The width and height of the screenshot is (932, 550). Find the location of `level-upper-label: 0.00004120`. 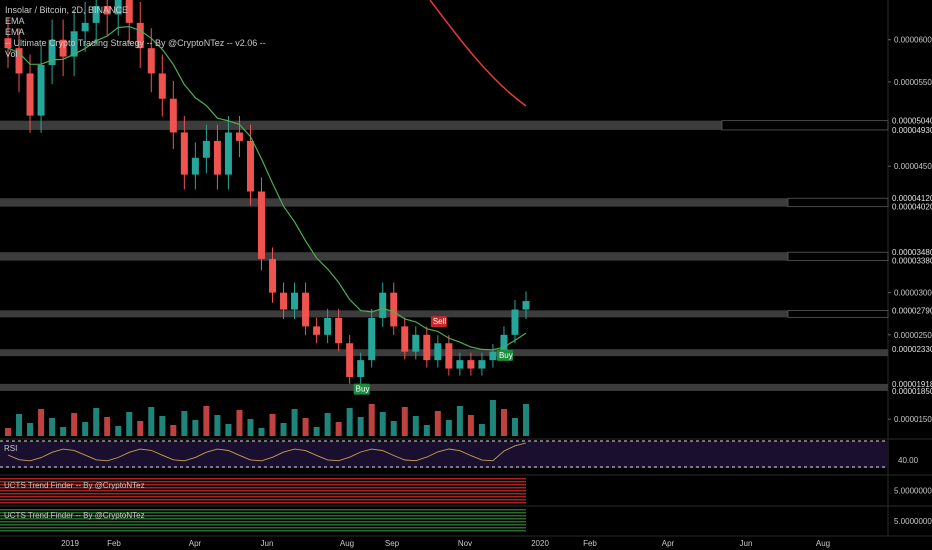

level-upper-label: 0.00004120 is located at coordinates (912, 198).